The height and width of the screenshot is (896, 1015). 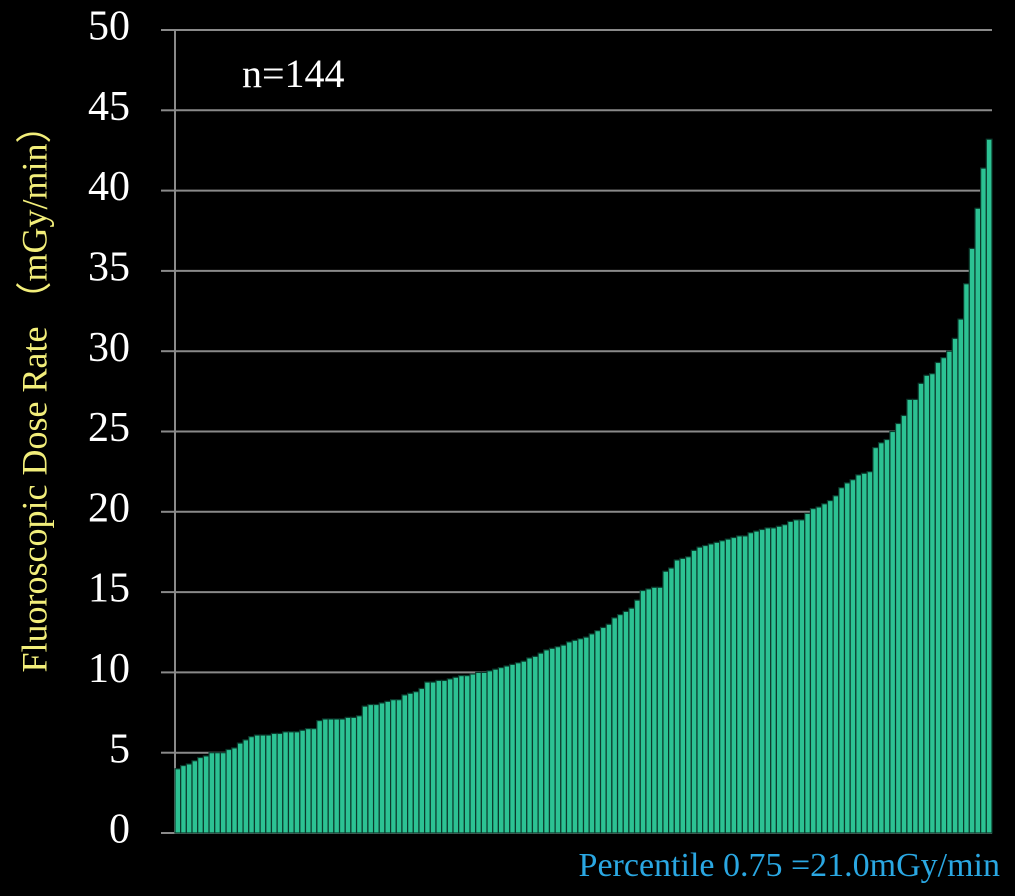 I want to click on y-tick-label: 30, so click(x=109, y=348).